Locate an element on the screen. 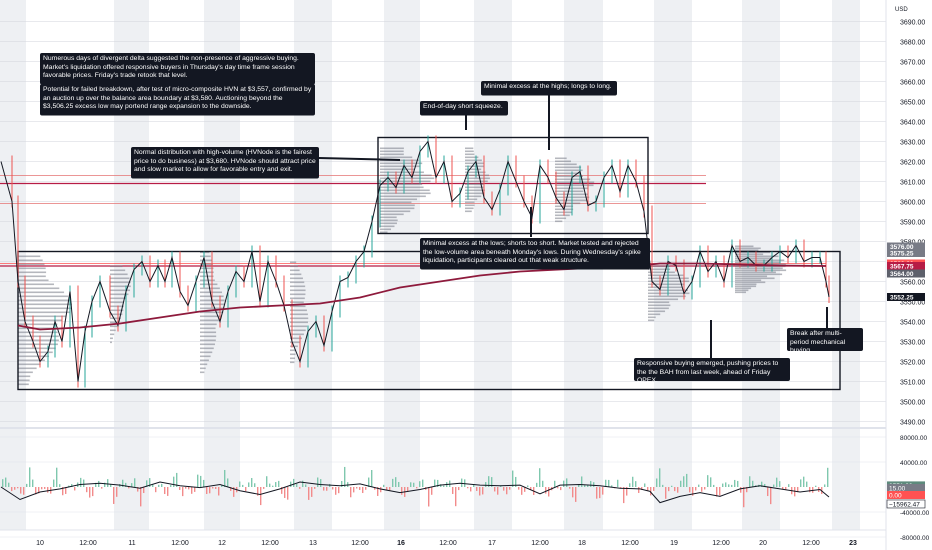  time-tick-label: 12 is located at coordinates (222, 543).